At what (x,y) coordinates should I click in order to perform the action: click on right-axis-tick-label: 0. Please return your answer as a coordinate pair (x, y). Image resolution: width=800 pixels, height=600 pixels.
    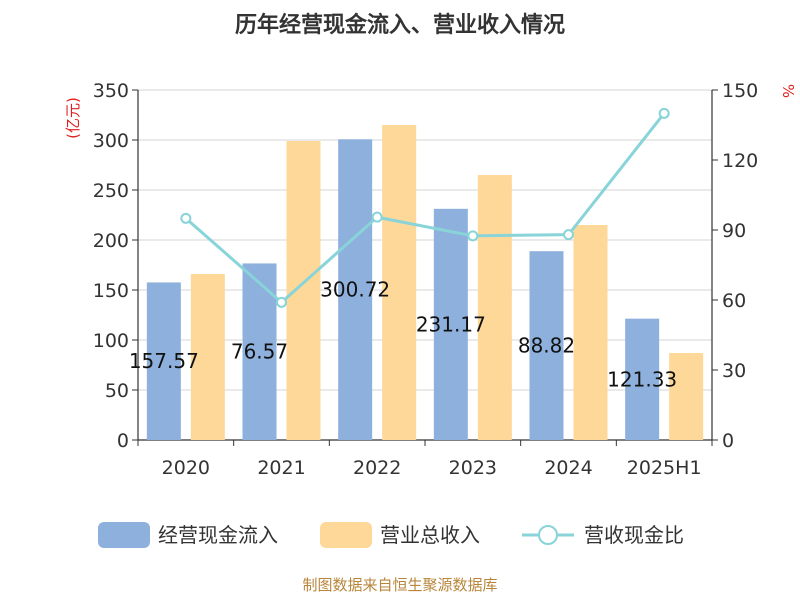
    Looking at the image, I should click on (728, 441).